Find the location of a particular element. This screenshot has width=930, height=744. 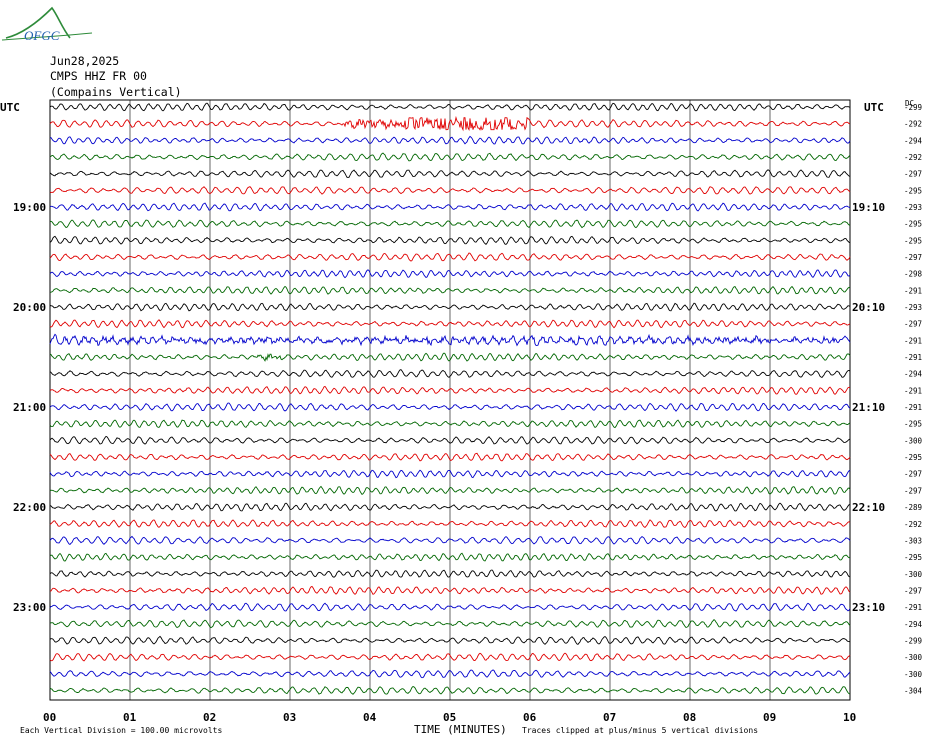

dc-offset-label: -289 is located at coordinates (913, 507).